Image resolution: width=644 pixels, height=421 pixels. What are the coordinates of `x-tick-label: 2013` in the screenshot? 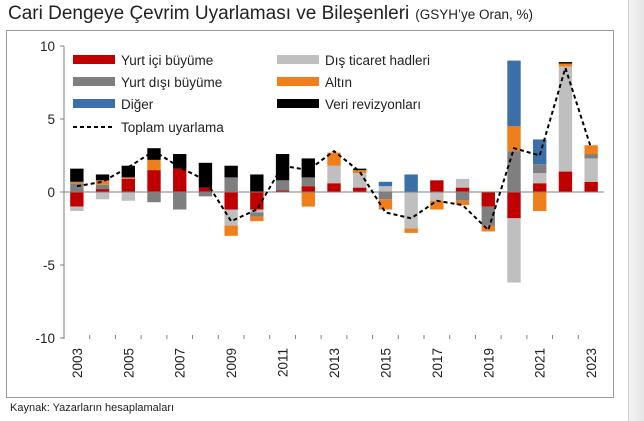 It's located at (334, 363).